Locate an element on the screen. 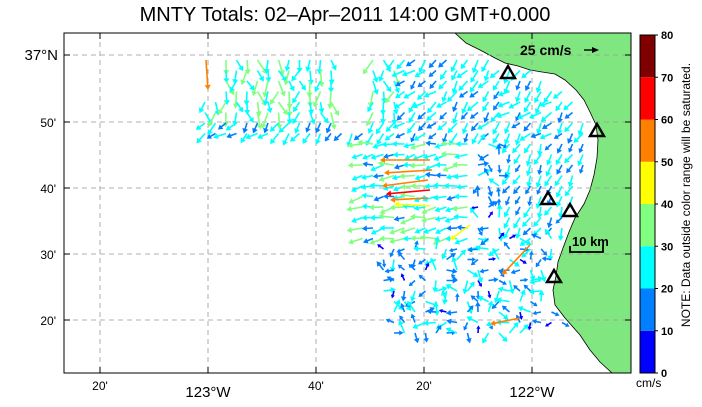  colorbar-segment is located at coordinates (647, 56).